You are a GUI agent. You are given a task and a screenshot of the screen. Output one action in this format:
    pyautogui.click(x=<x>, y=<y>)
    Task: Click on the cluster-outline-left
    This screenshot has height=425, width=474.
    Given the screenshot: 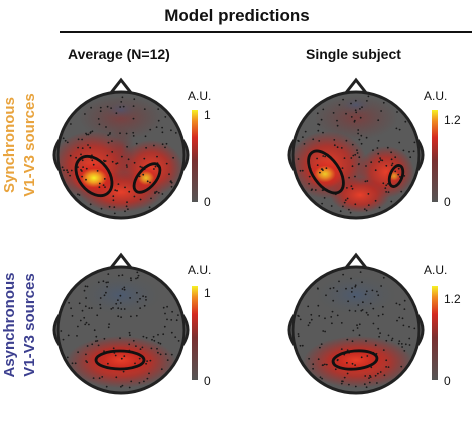 What is the action you would take?
    pyautogui.click(x=94, y=176)
    